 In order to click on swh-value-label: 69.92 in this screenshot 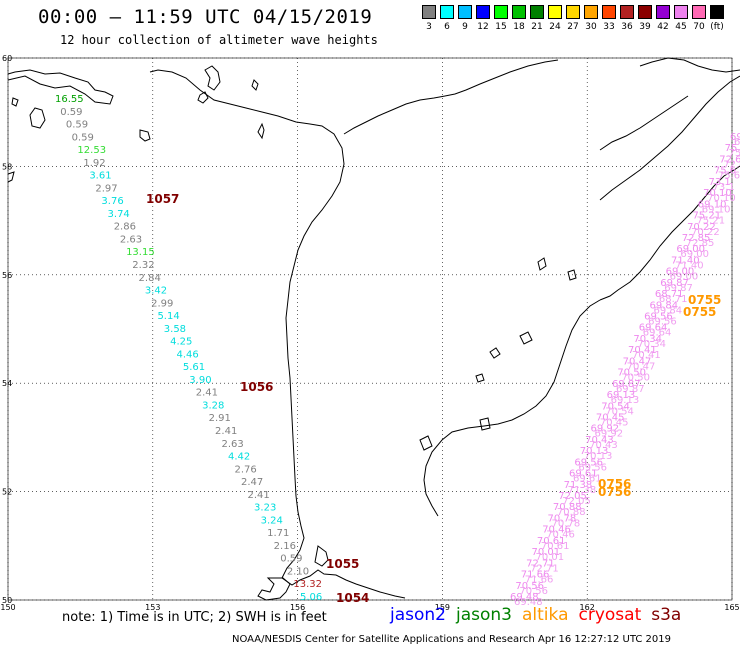, I will do `click(608, 434)`.